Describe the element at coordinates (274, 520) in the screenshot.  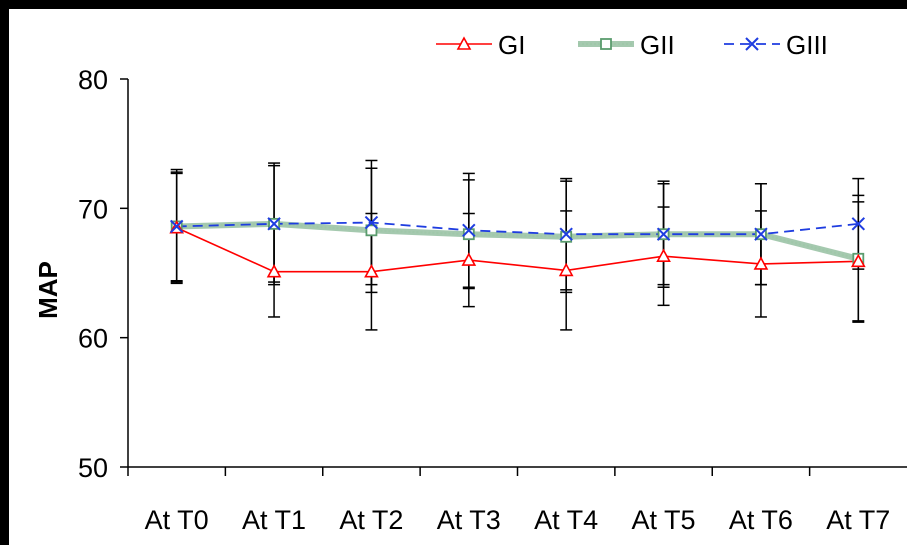
I see `x-tick-label: At T1` at that location.